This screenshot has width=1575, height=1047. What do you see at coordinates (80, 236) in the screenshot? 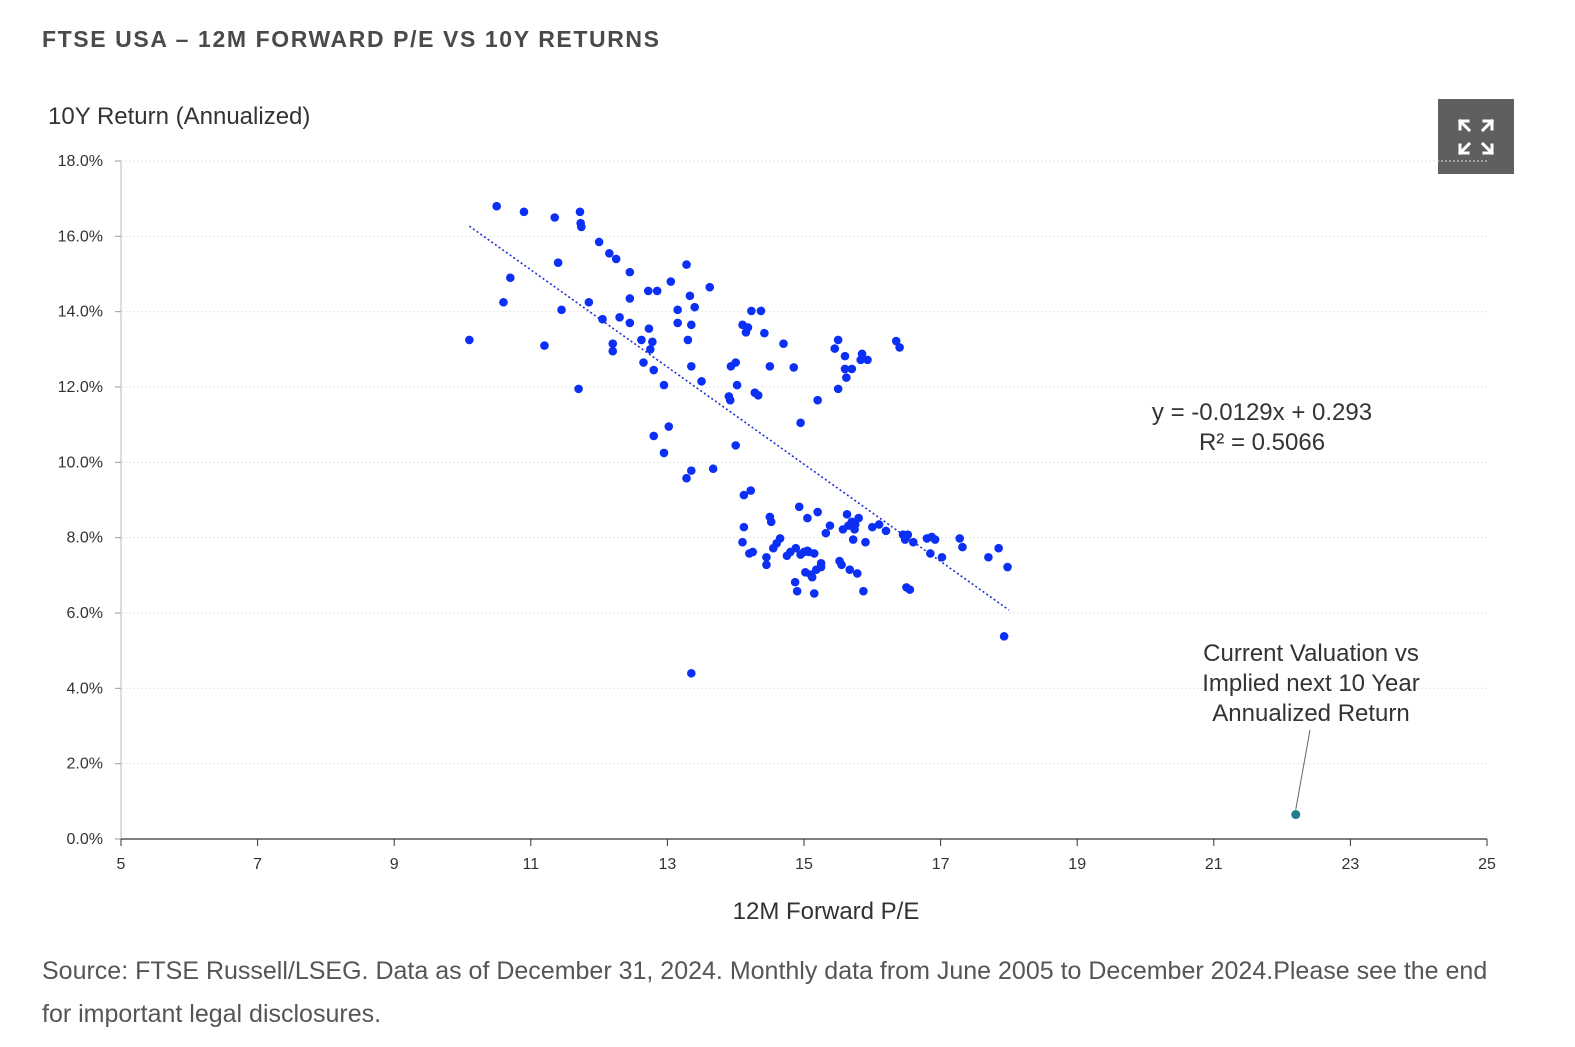
I see `y-tick-label: 16.0%` at bounding box center [80, 236].